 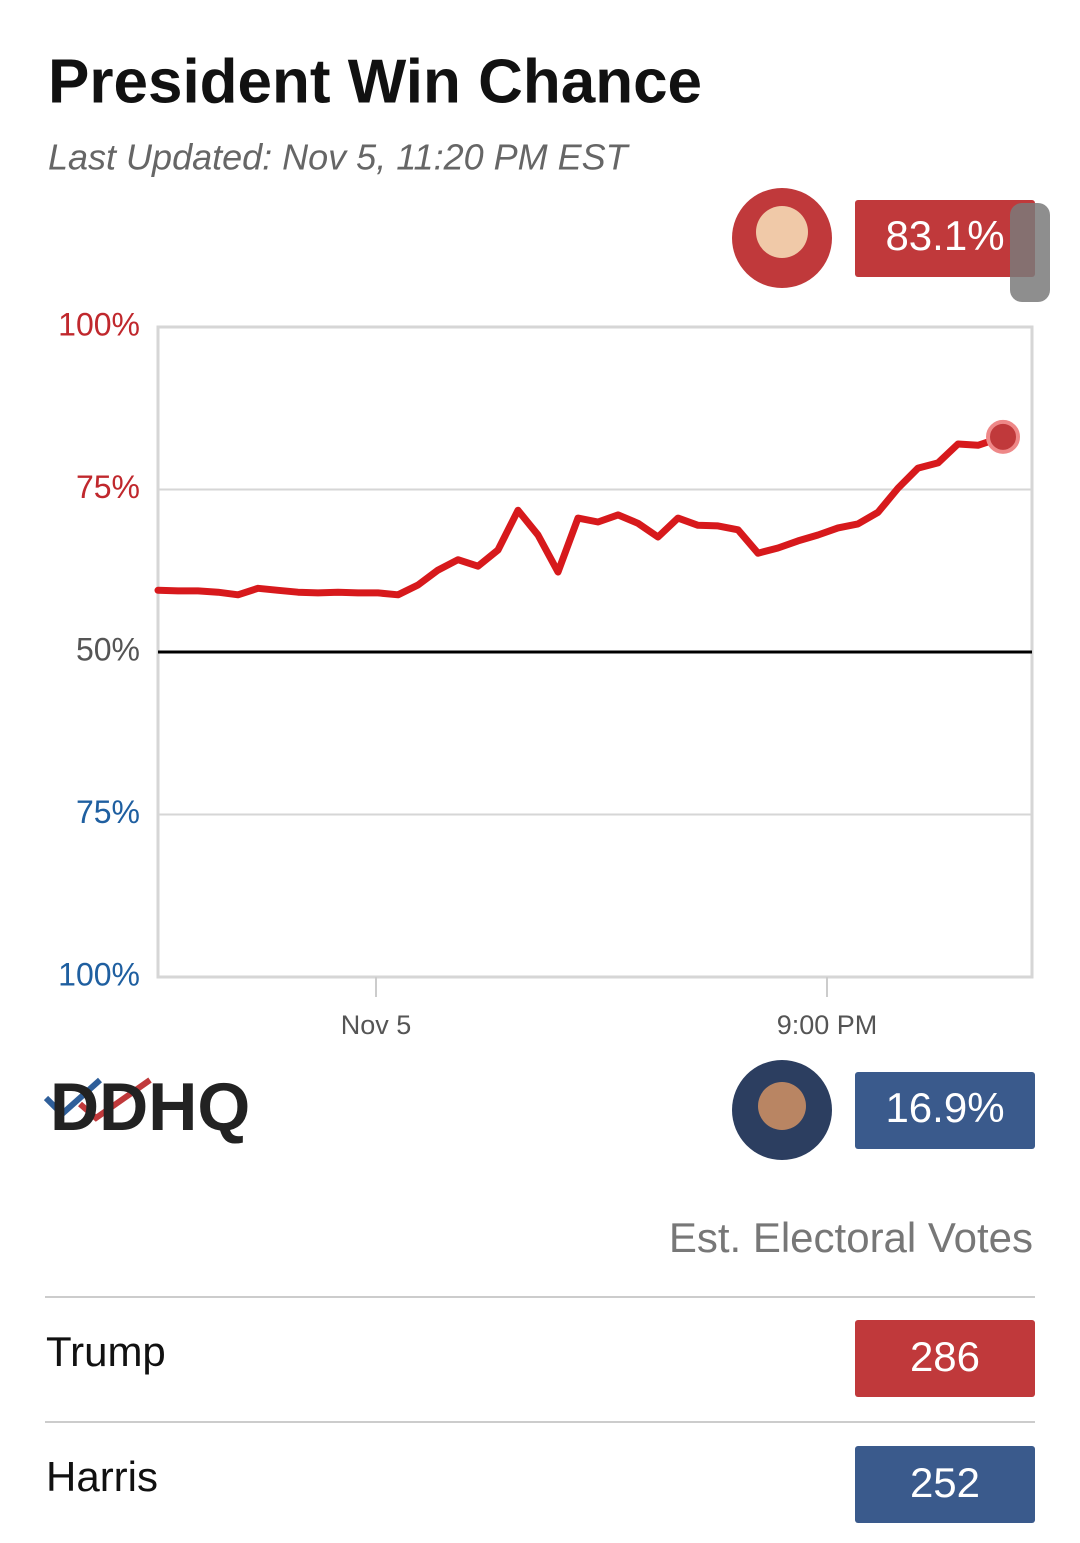 I want to click on candidate-name: Trump, so click(x=106, y=1351).